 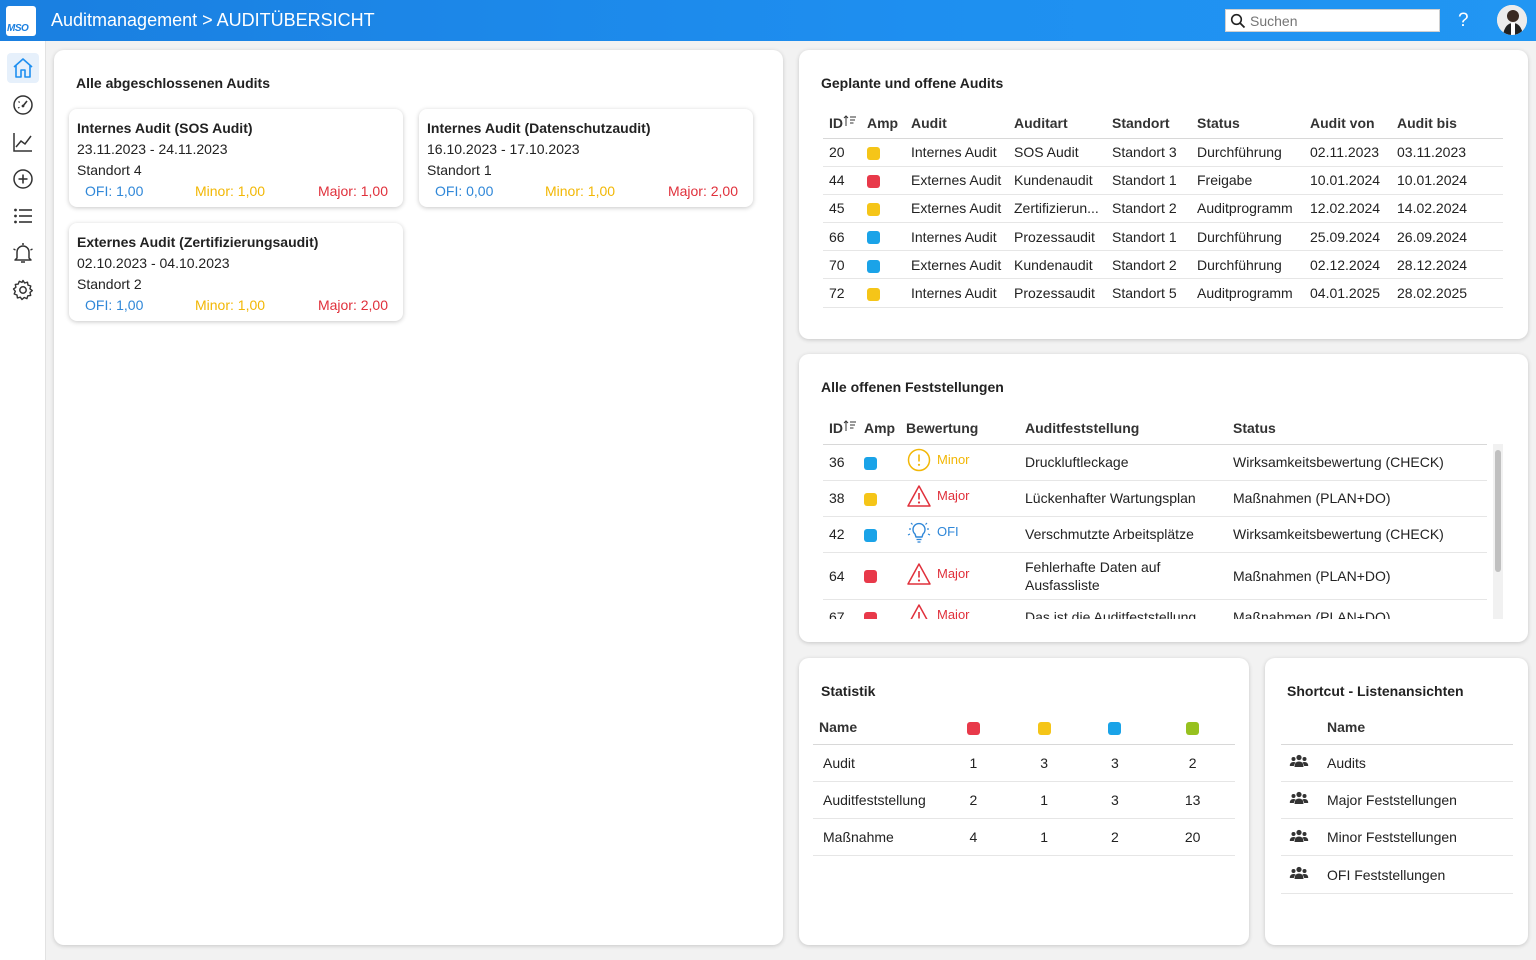 I want to click on rating-label: Minor, so click(x=953, y=459).